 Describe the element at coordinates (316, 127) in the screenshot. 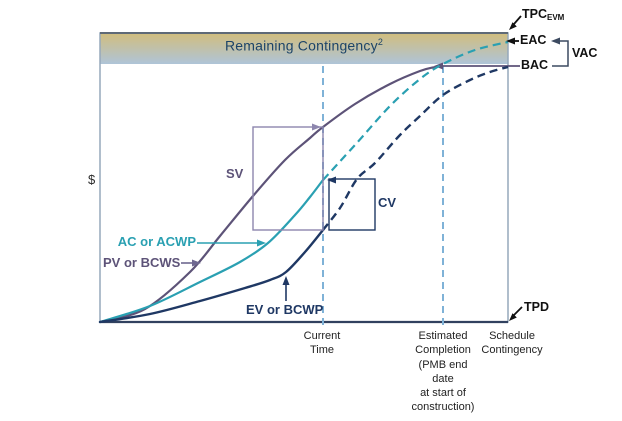

I see `sv-arrow-icon` at that location.